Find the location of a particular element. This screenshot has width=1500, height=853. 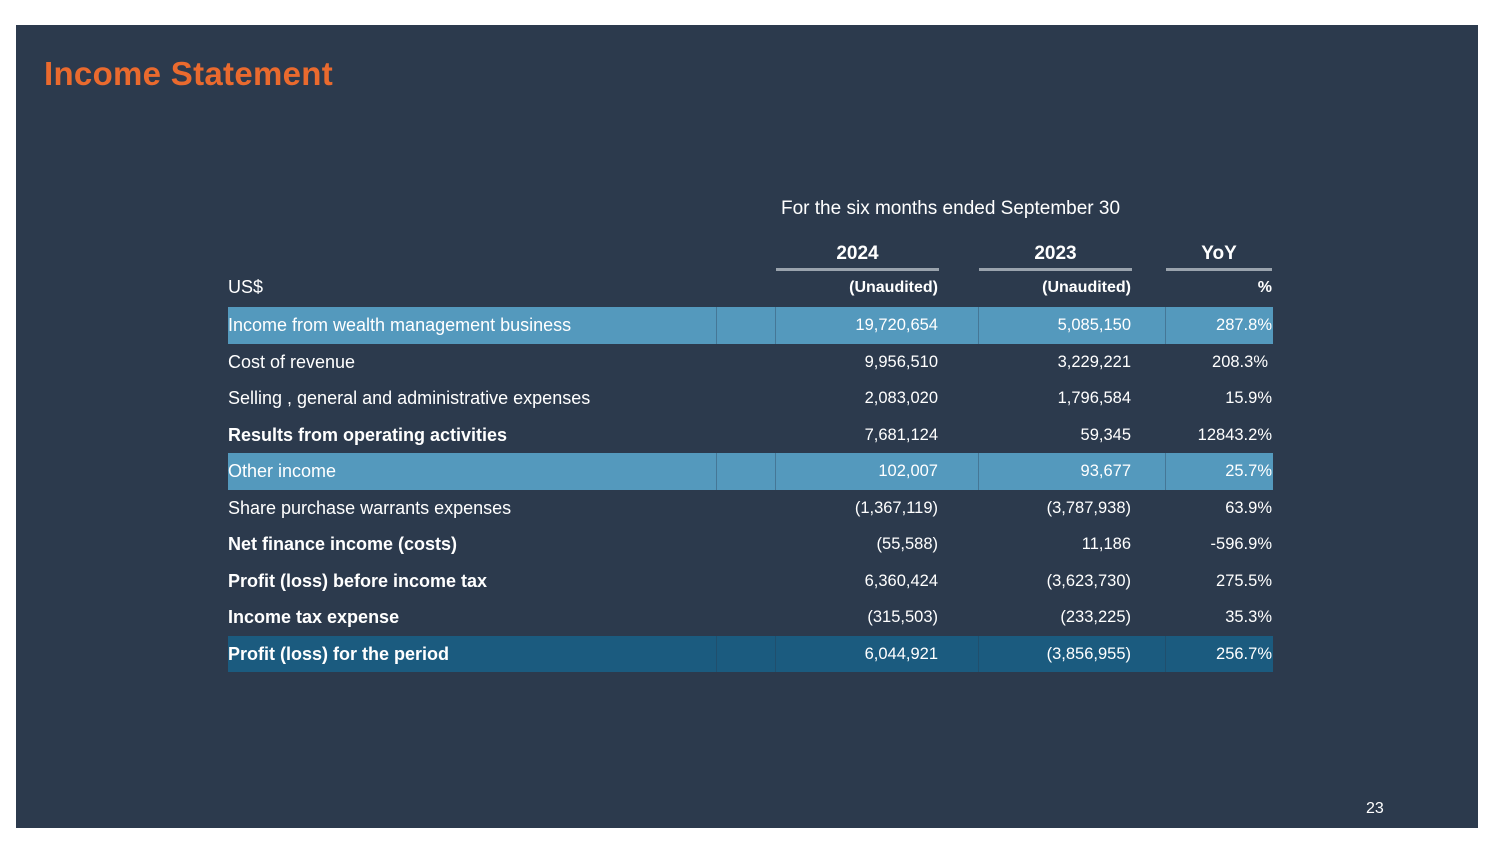

row-label: Share purchase warrants expenses is located at coordinates (370, 507).